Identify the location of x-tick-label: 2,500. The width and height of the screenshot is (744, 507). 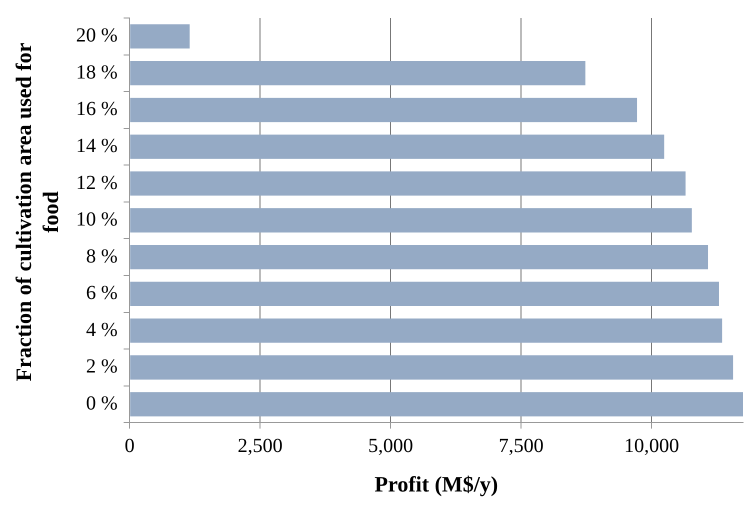
(260, 445).